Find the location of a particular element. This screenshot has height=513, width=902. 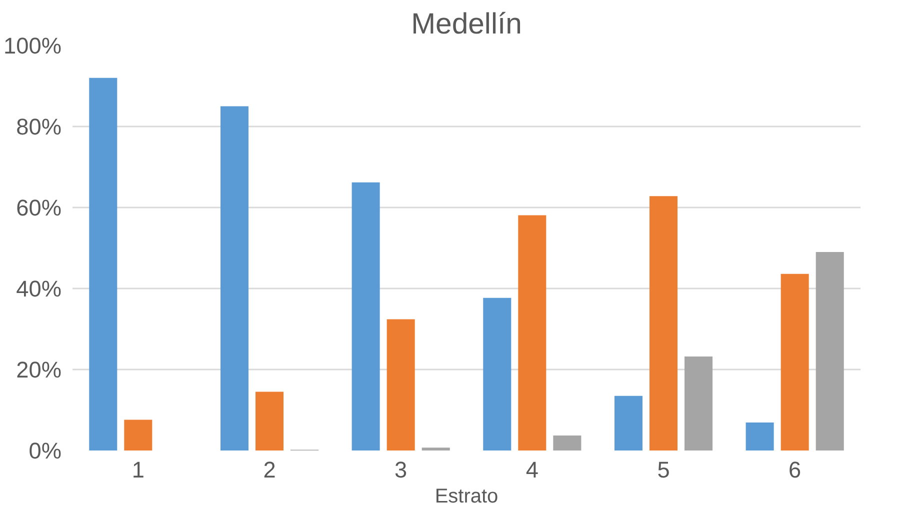

x-tick-label: 5 is located at coordinates (663, 469).